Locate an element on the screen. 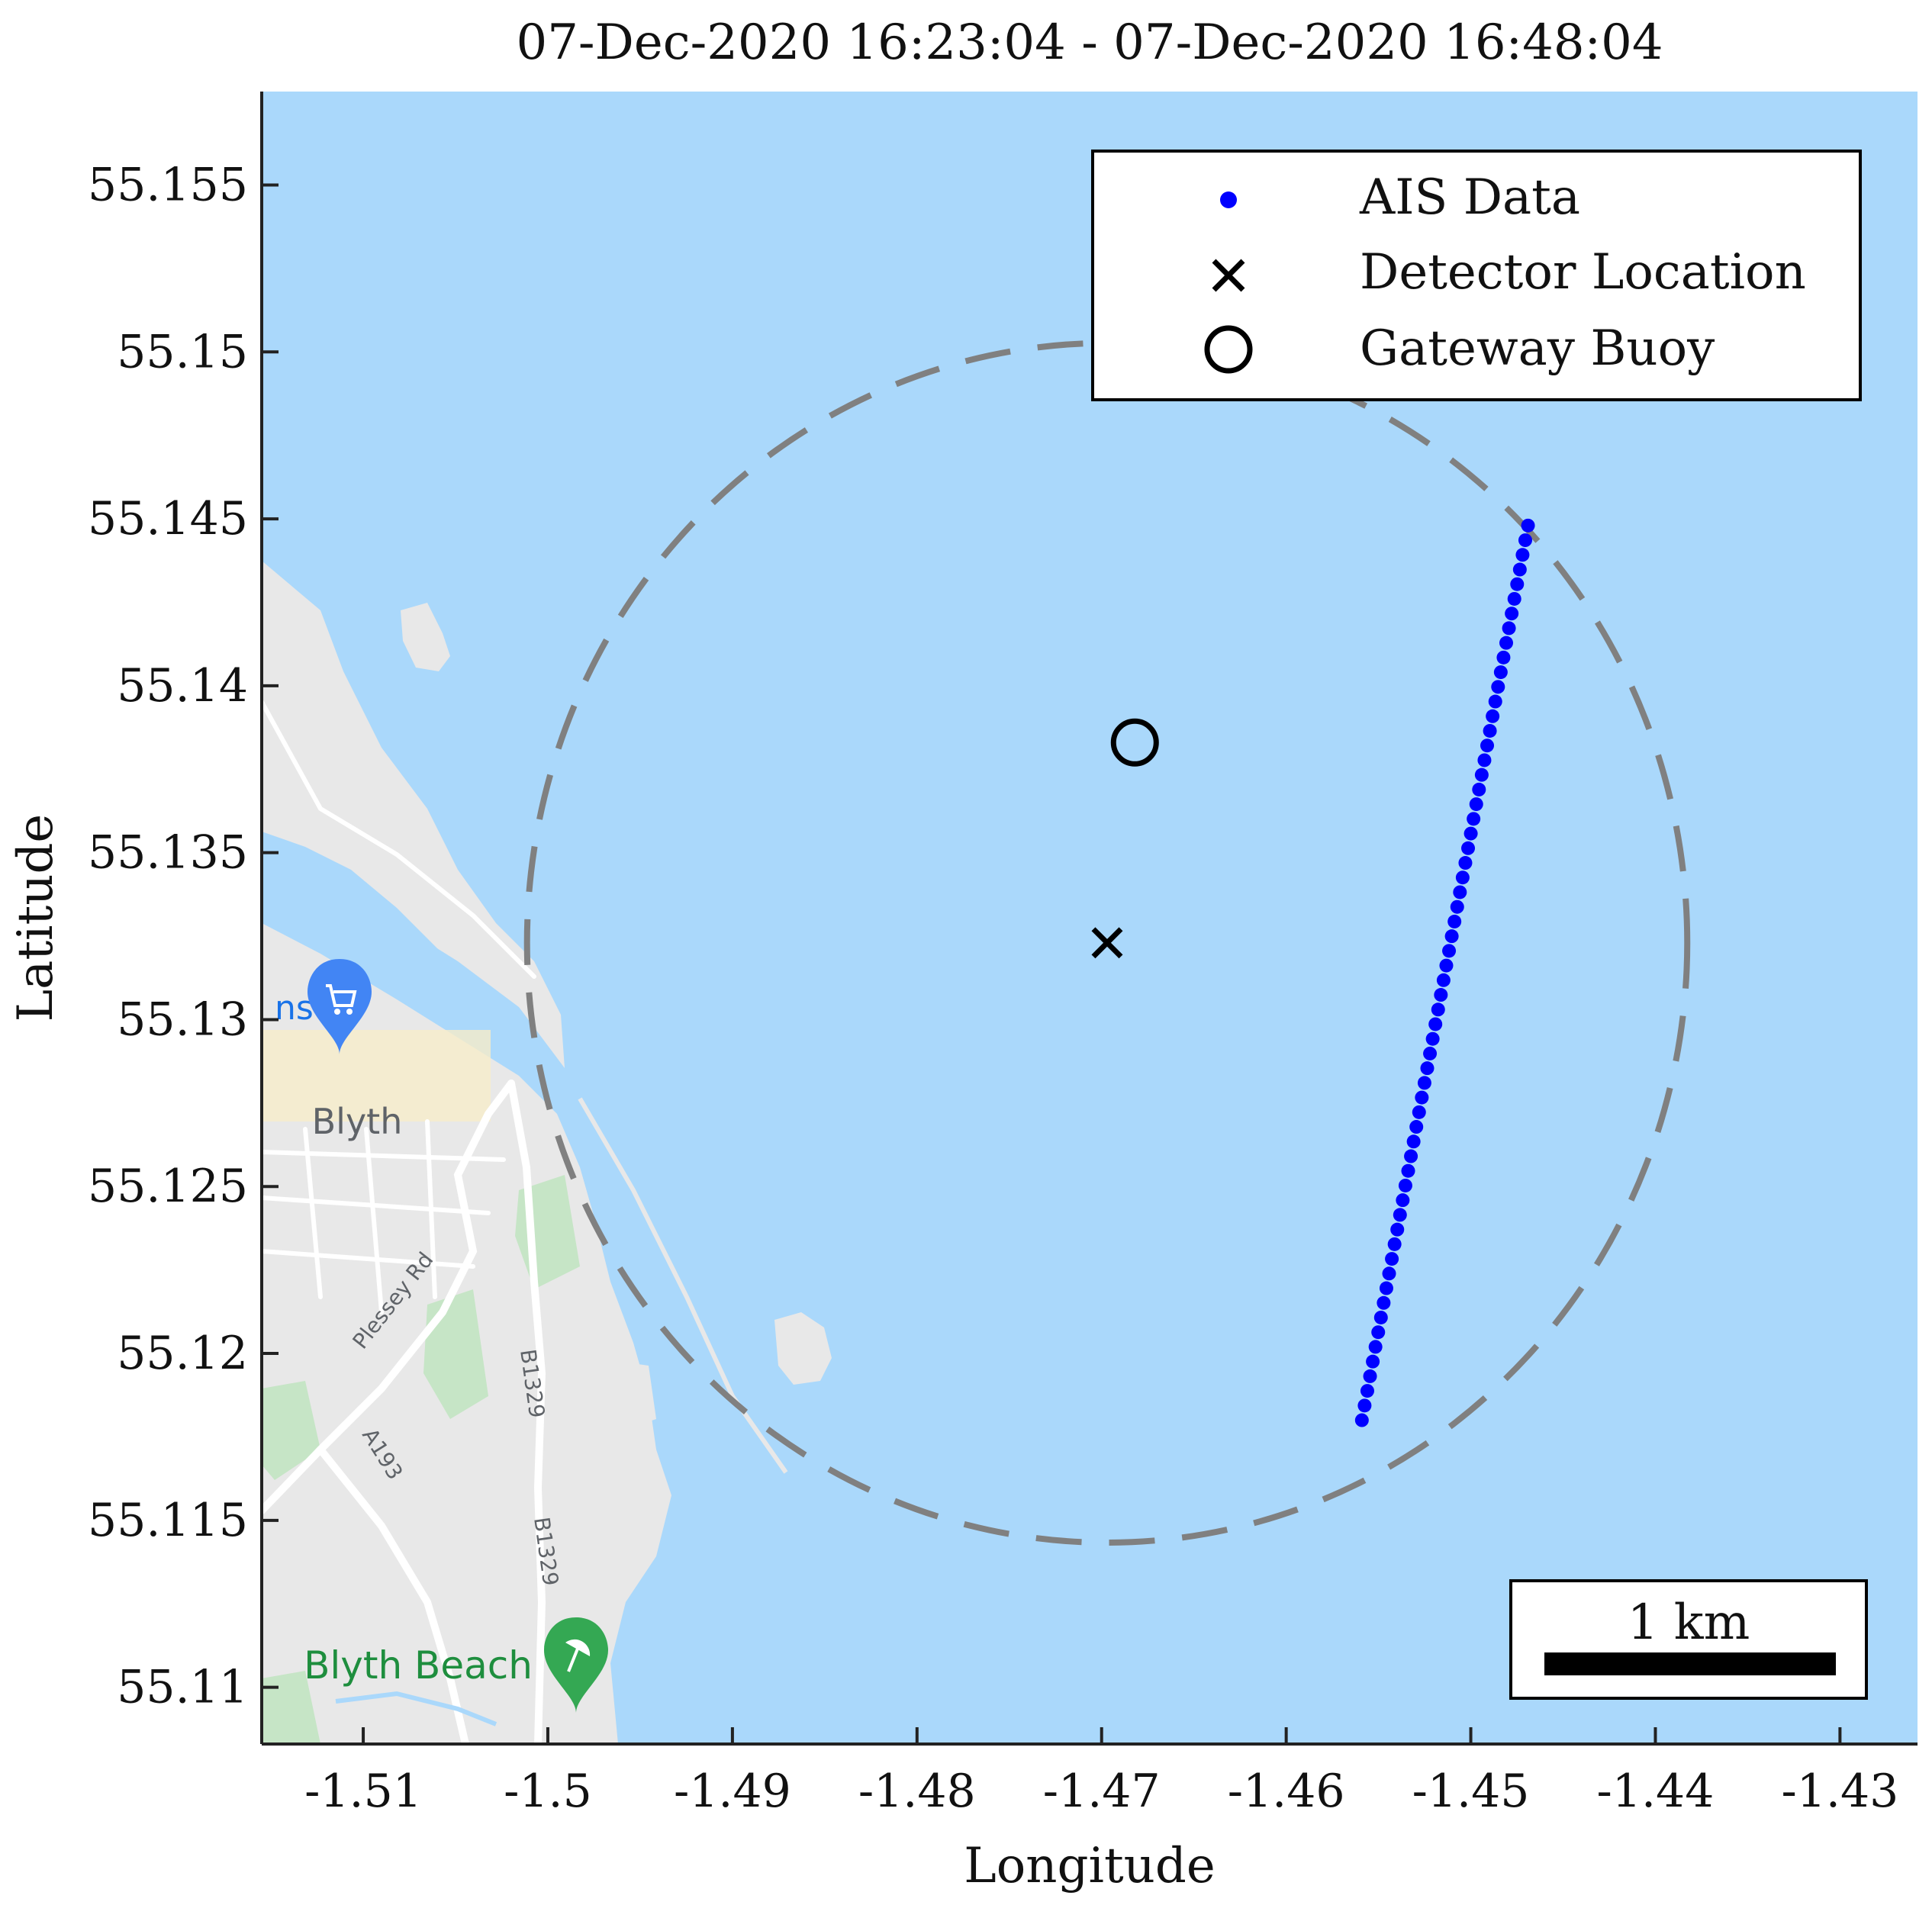  scale-bar: 1 km is located at coordinates (1688, 1639).